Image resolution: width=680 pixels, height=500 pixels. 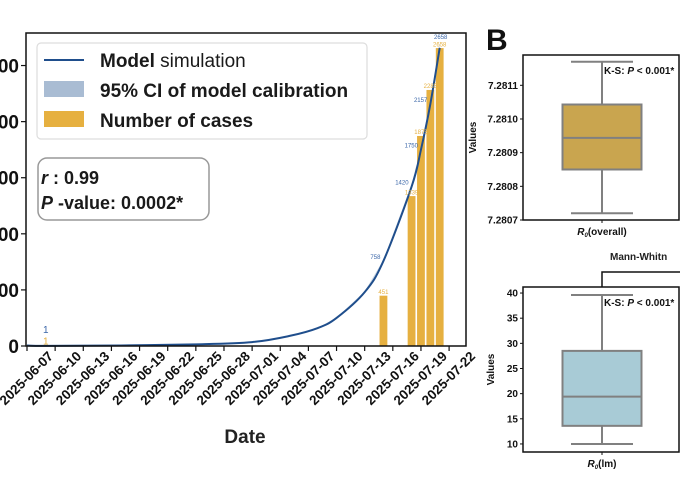 What do you see at coordinates (513, 394) in the screenshot?
I see `y-tick-label: 20` at bounding box center [513, 394].